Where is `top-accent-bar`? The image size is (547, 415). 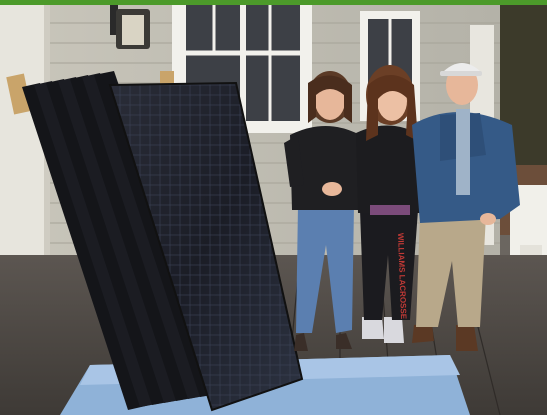 top-accent-bar is located at coordinates (273, 2).